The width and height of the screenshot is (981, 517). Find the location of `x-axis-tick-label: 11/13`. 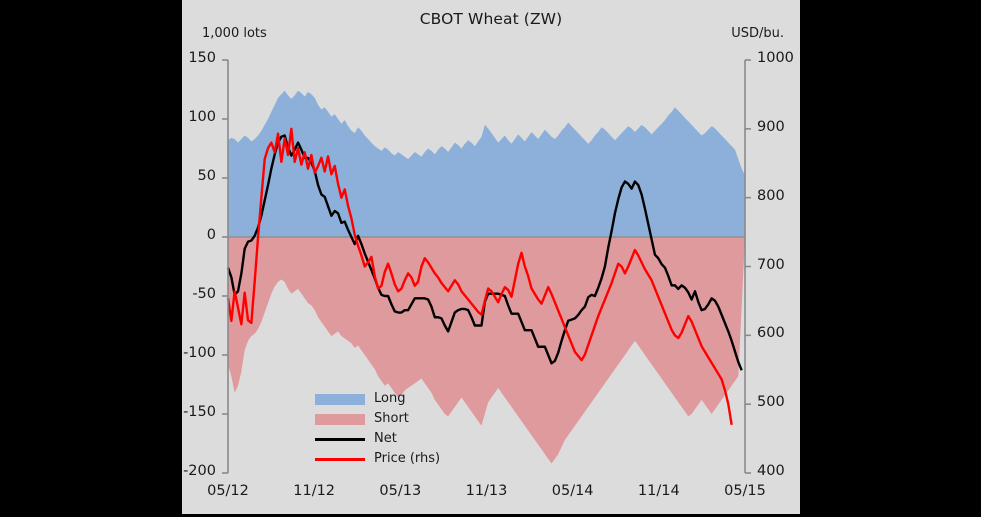

x-axis-tick-label: 11/13 is located at coordinates (486, 491).